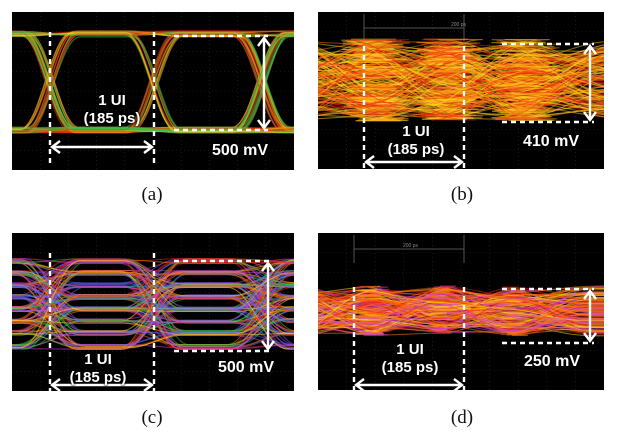 The image size is (619, 444). Describe the element at coordinates (410, 349) in the screenshot. I see `ui-label-text-d: 1 UI` at that location.